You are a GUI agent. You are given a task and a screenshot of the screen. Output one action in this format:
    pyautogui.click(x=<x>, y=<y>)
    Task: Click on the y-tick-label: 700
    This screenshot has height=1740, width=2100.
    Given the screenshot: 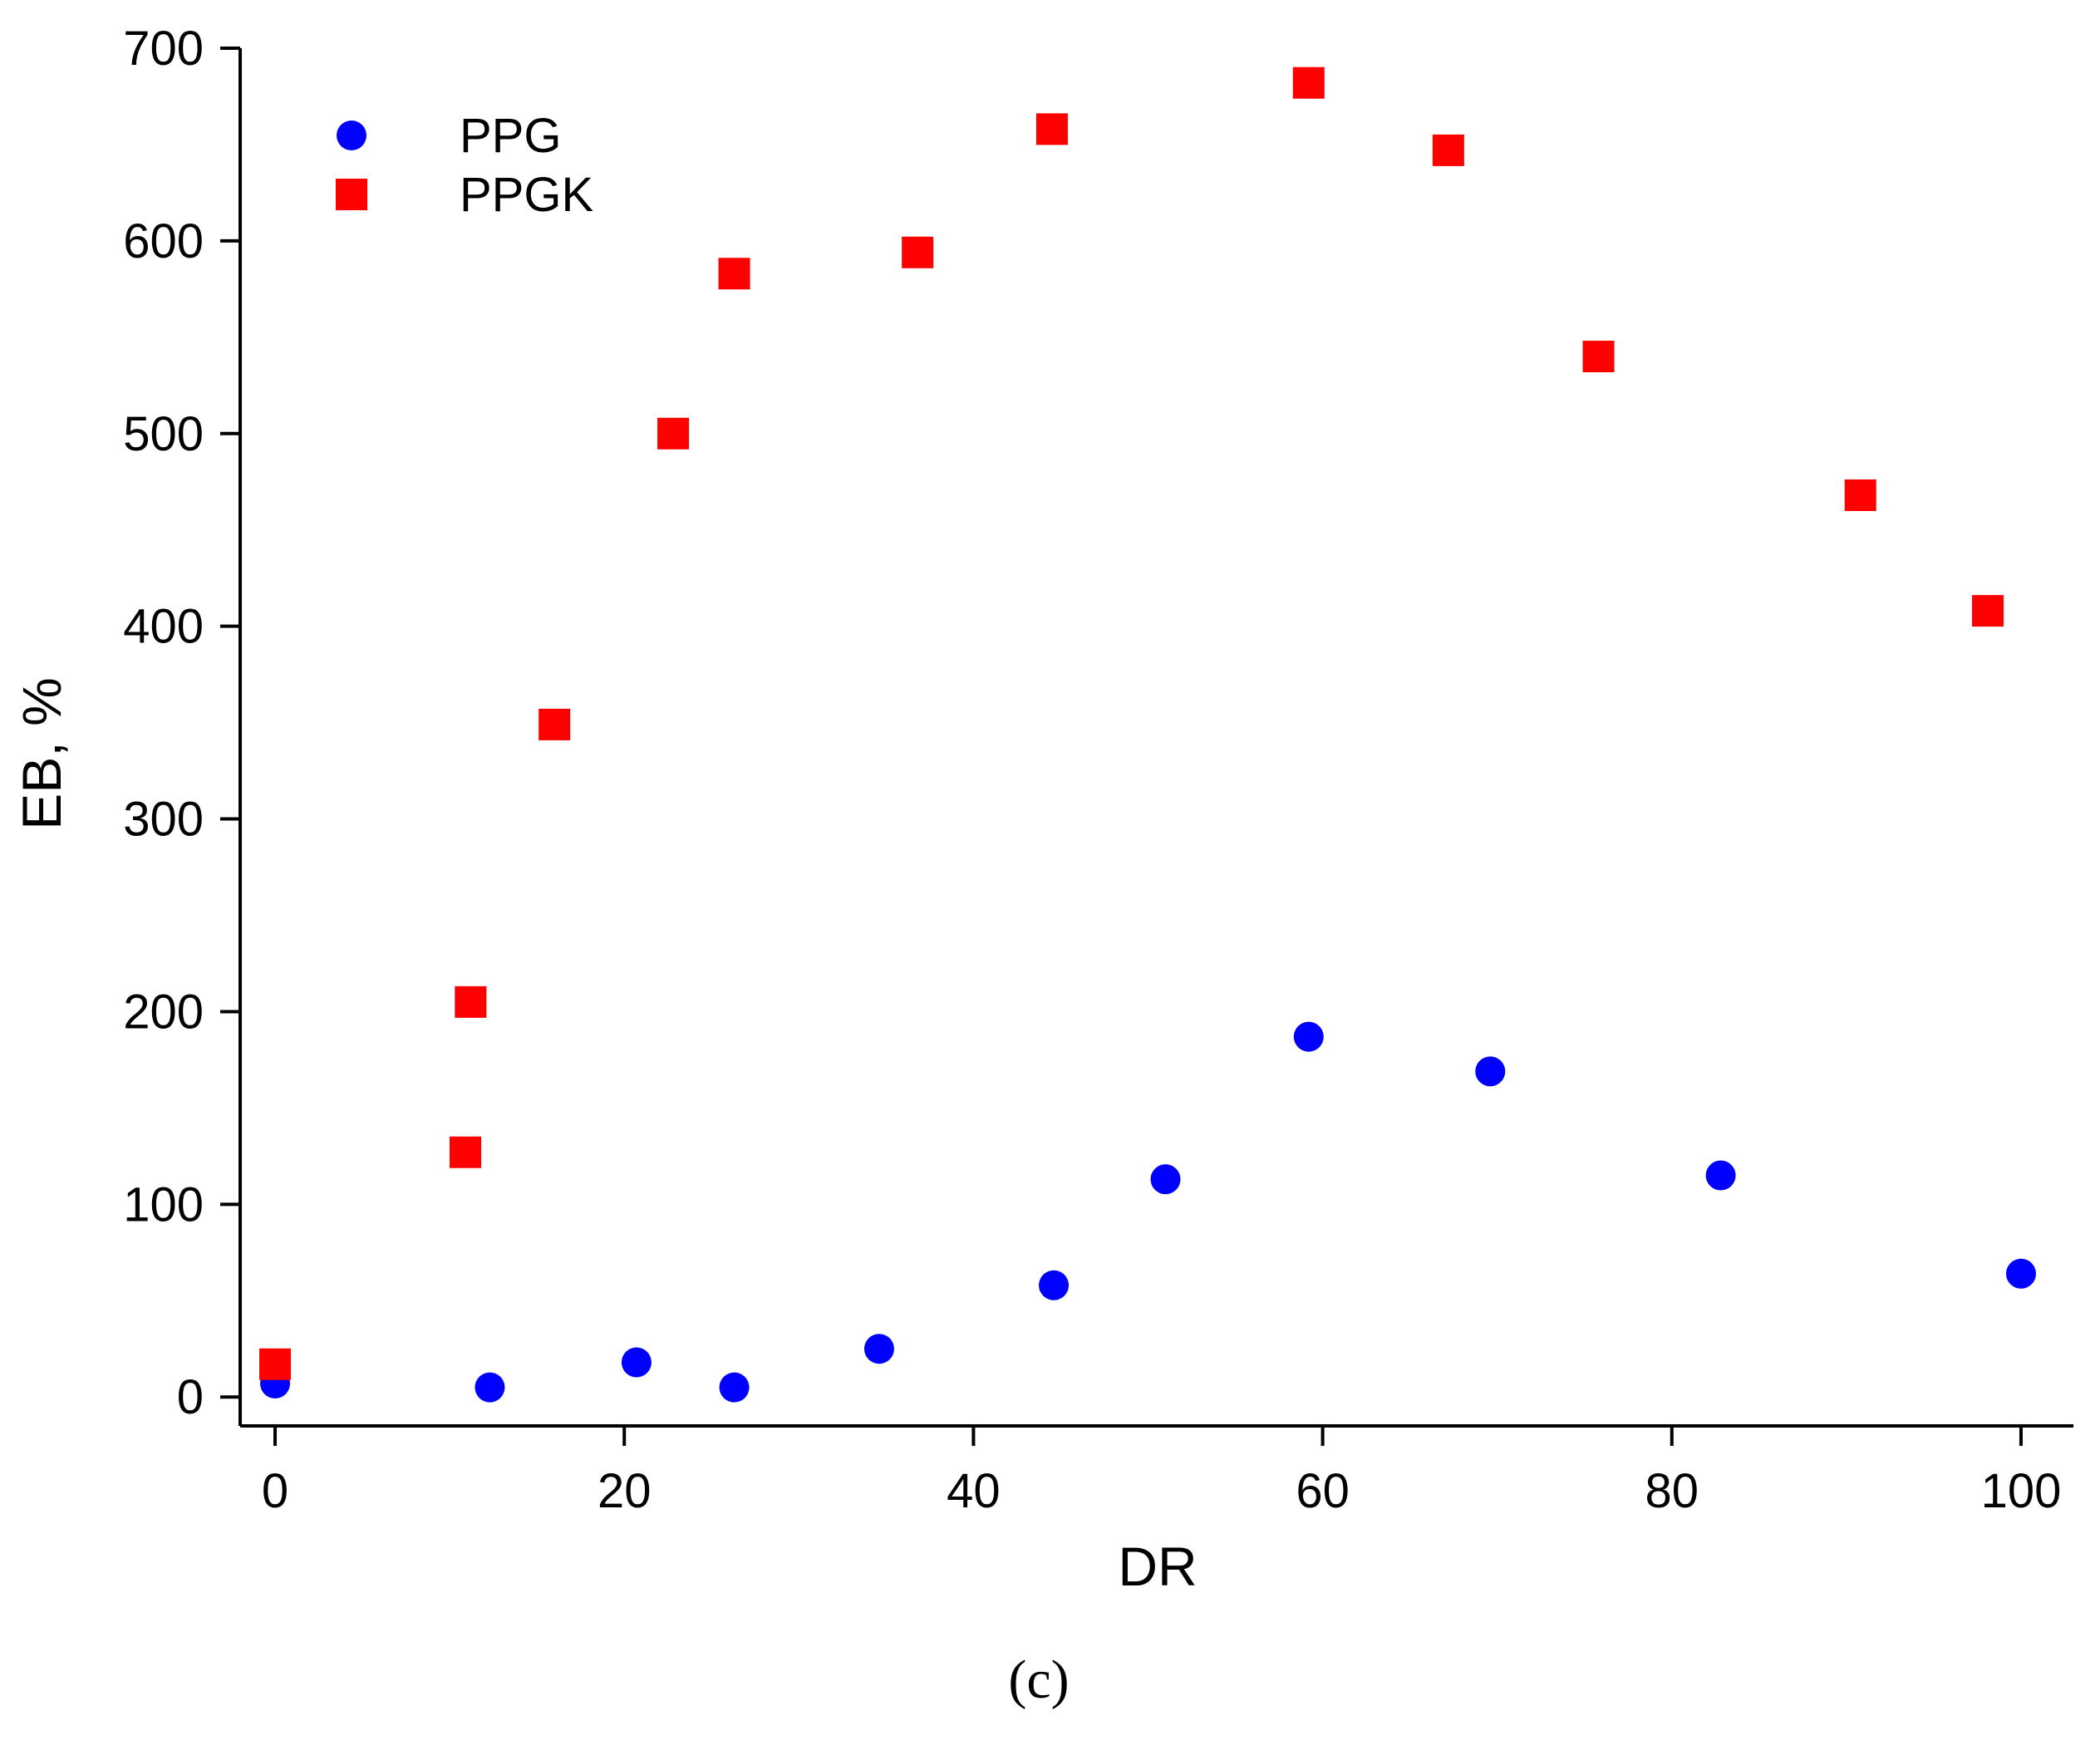 What is the action you would take?
    pyautogui.click(x=163, y=49)
    